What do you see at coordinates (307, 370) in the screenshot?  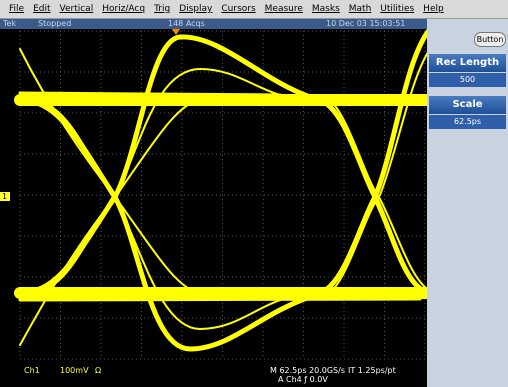 I see `horizontal: M 62.5ps 20.0GS/s` at bounding box center [307, 370].